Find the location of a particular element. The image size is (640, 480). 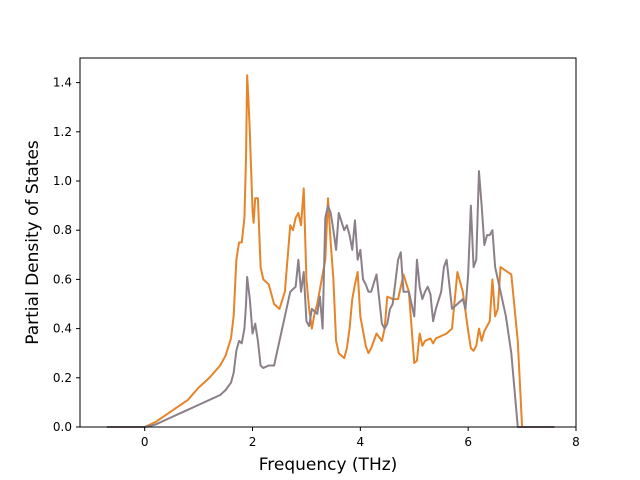

x-tick-label: 8 is located at coordinates (576, 442).